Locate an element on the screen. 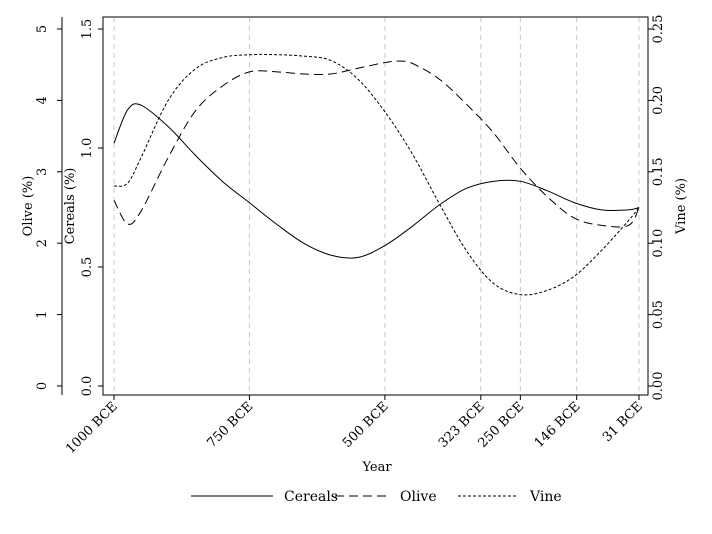 The image size is (712, 534). vine-axis-tick-label: 0.10 is located at coordinates (658, 243).